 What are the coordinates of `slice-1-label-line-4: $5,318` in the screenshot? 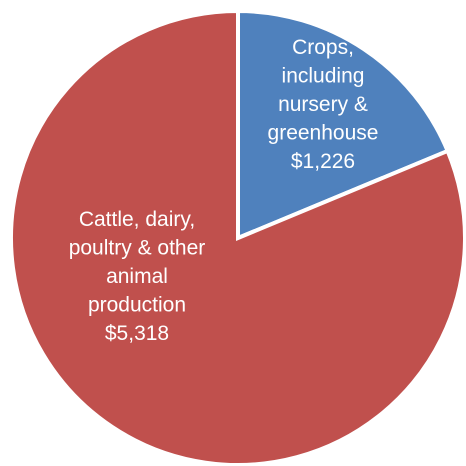 It's located at (137, 333).